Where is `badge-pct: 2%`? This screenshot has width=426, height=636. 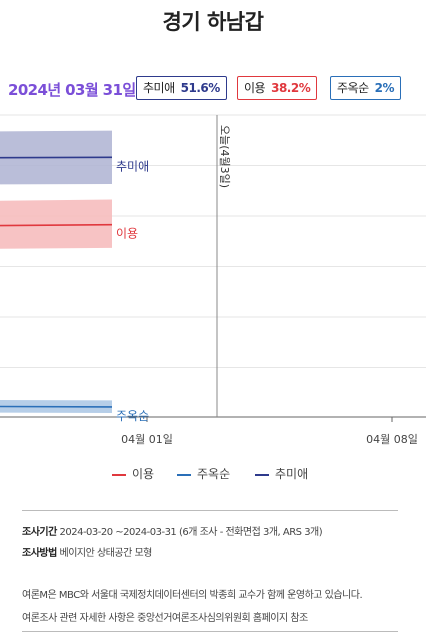
badge-pct: 2% is located at coordinates (384, 88).